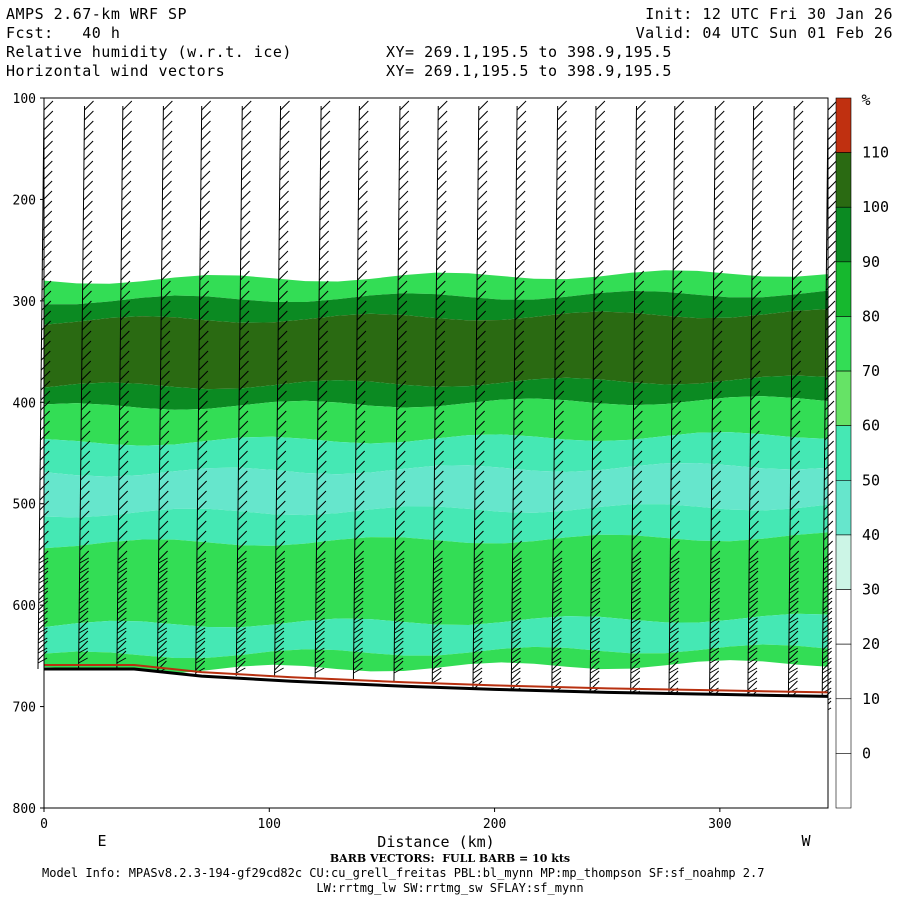 This screenshot has height=900, width=900. I want to click on y-tick-label: 600, so click(24, 606).